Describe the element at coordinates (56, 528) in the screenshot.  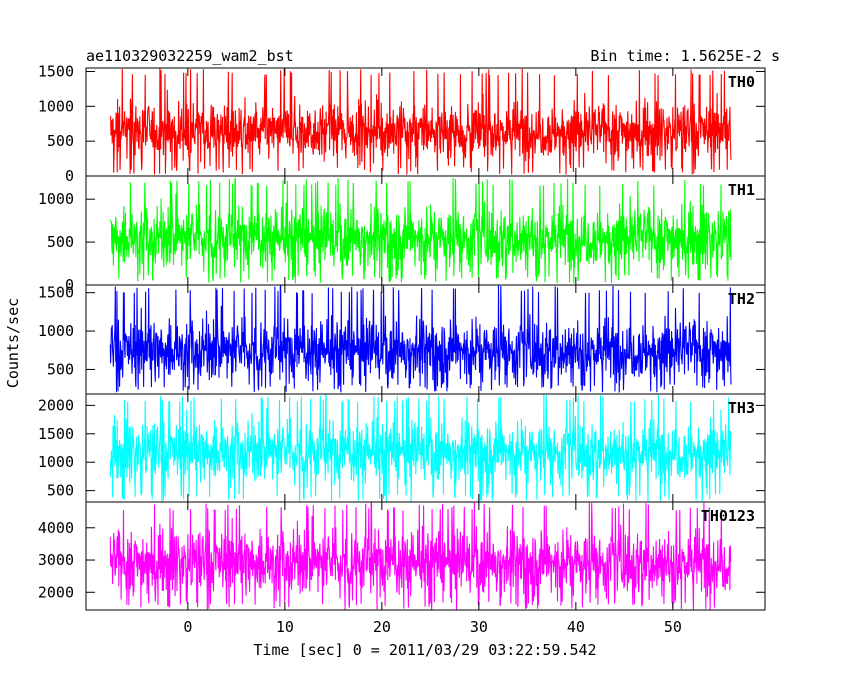
I see `y-tick-label: 4000` at that location.